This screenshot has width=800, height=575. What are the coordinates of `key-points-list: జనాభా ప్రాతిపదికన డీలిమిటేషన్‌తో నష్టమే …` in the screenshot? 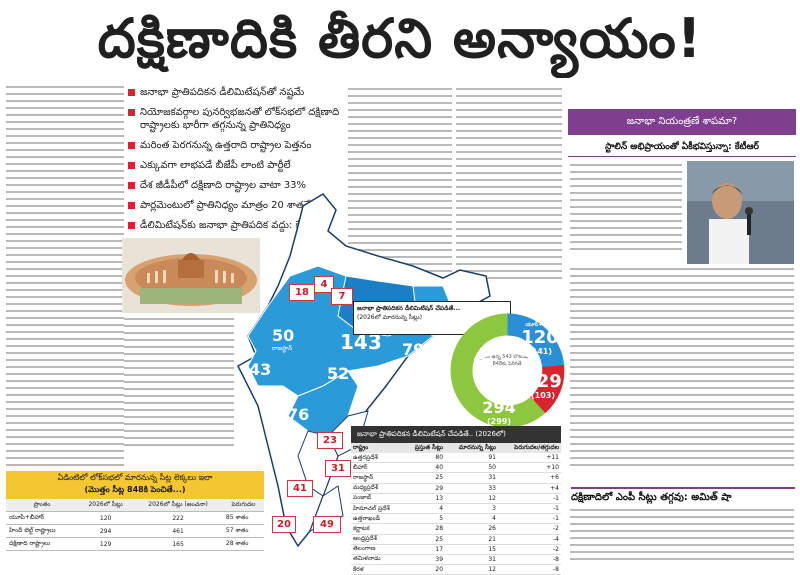 It's located at (235, 162).